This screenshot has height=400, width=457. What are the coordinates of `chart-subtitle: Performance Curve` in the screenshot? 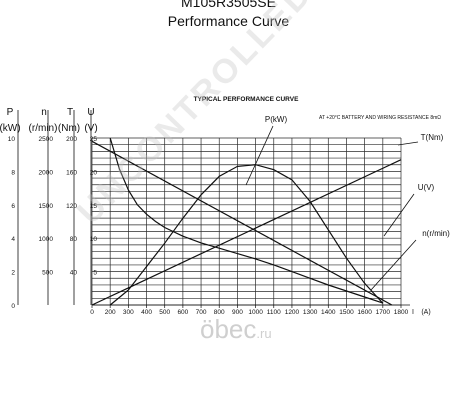 It's located at (228, 21).